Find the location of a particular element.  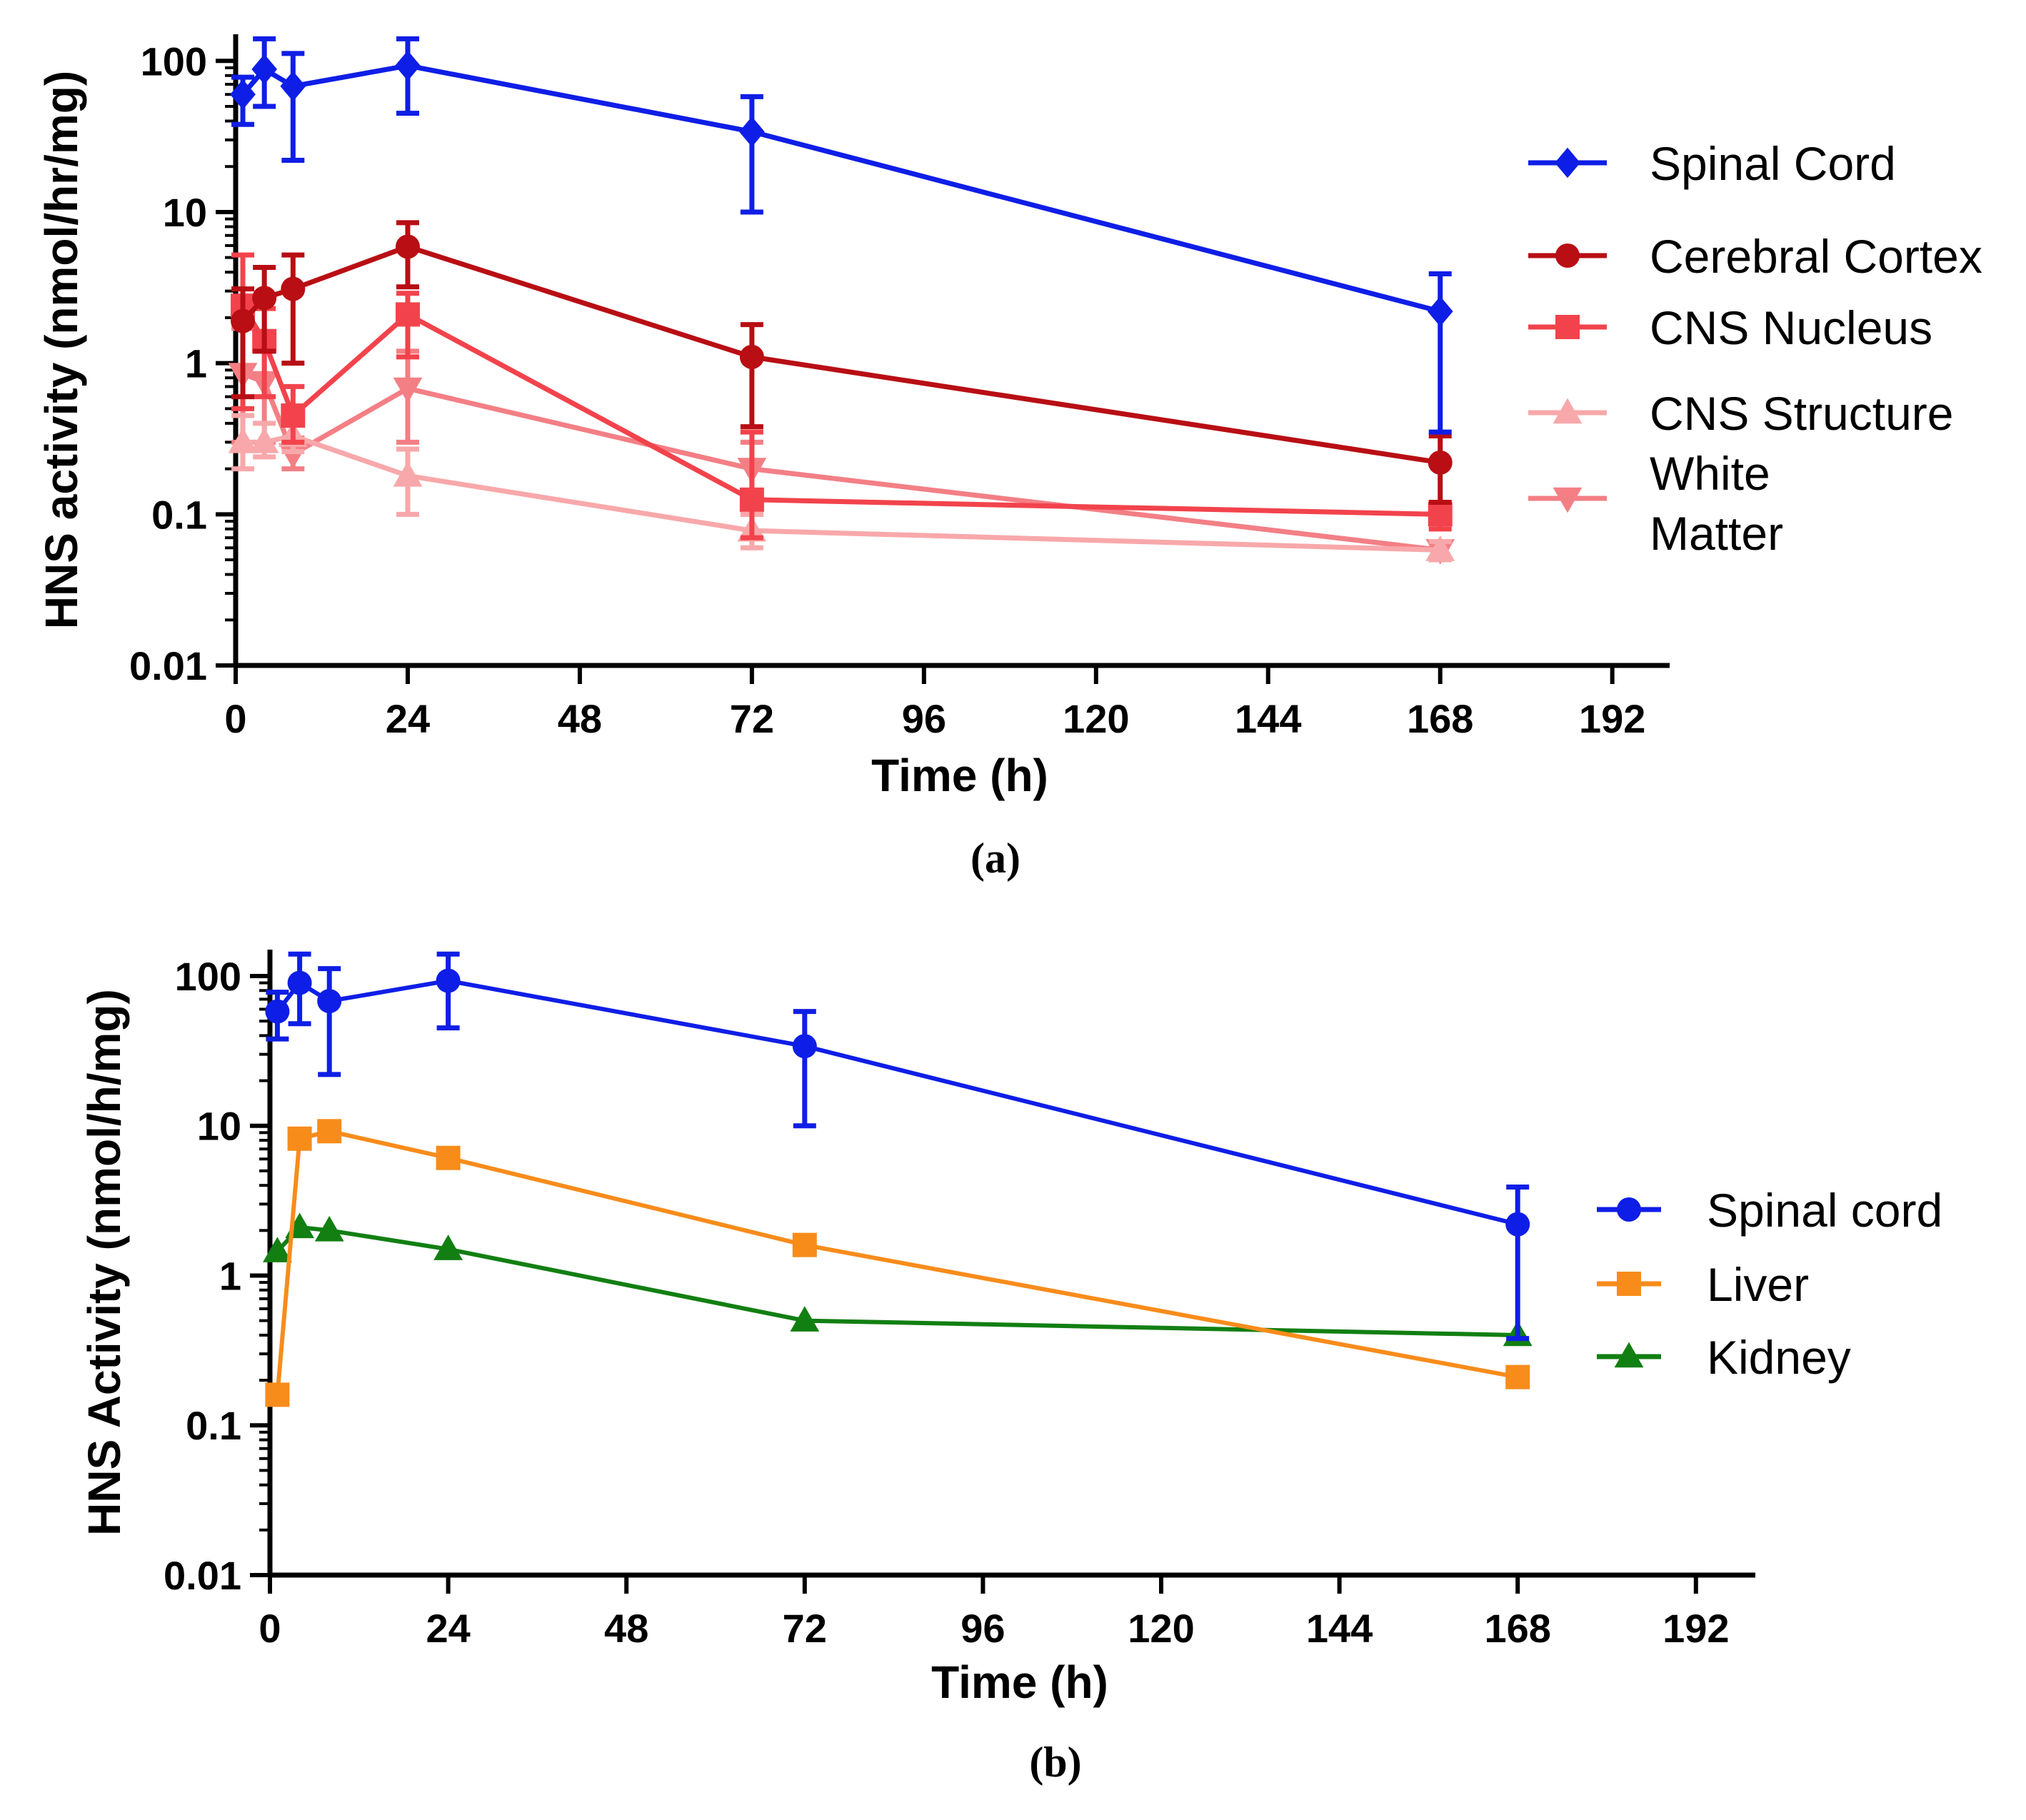

legend-label: White Matter is located at coordinates (1716, 503).